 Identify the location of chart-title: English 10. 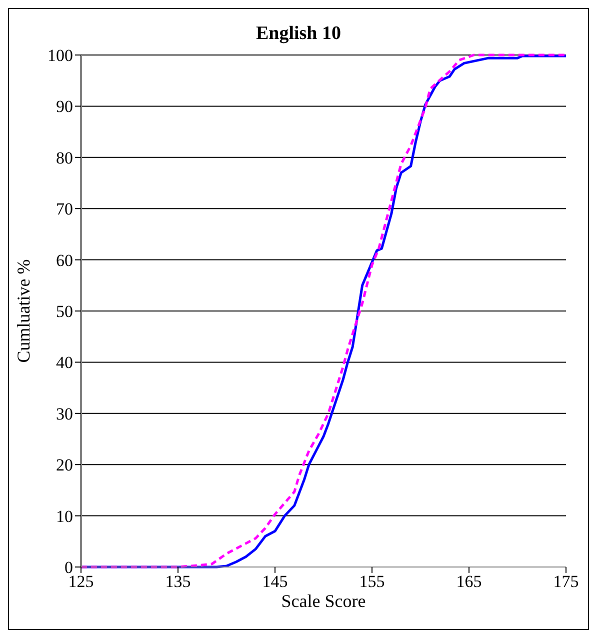
(298, 34).